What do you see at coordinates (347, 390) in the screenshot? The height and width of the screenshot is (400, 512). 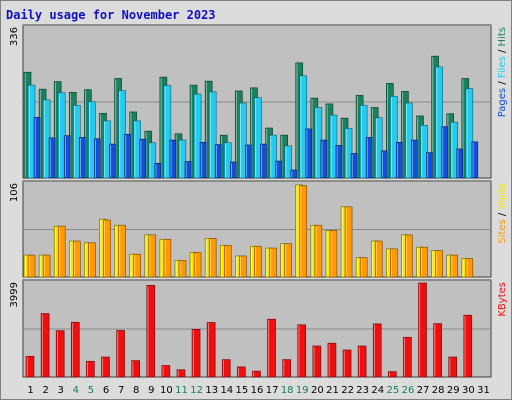 I see `x-tick-label-day-22: 22` at bounding box center [347, 390].